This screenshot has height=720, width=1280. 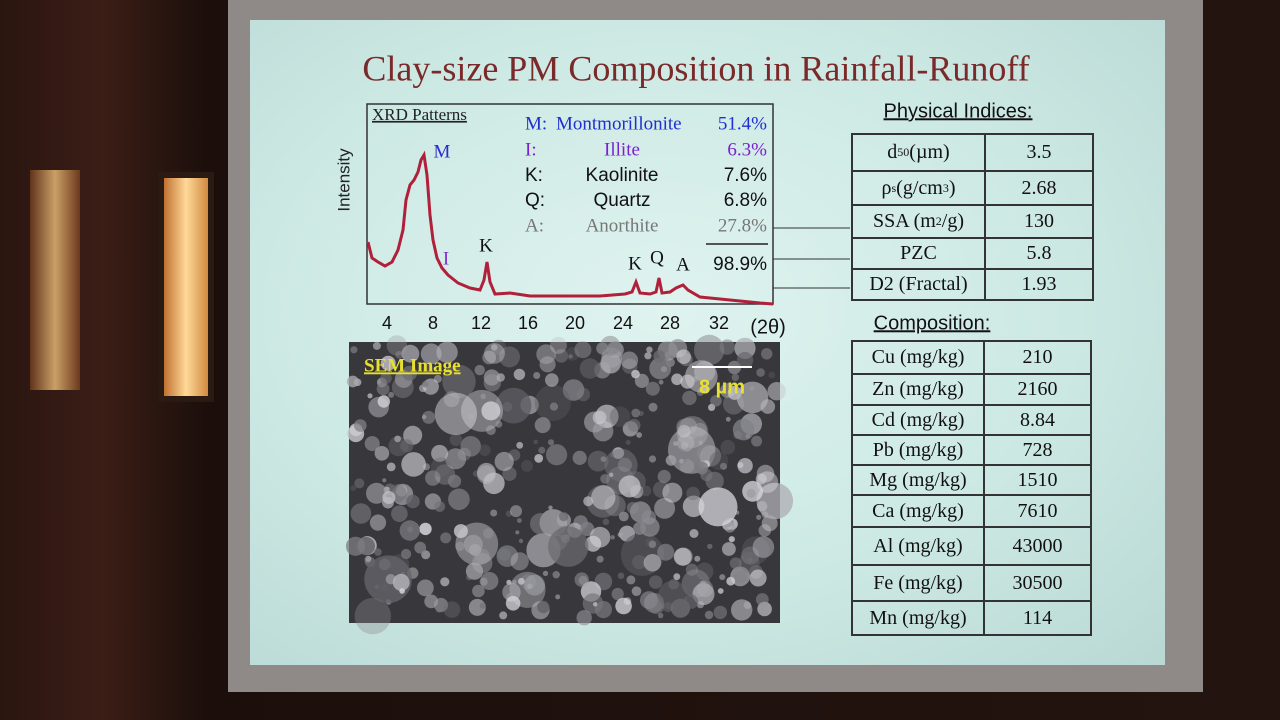 What do you see at coordinates (938, 221) in the screenshot?
I see `label-part: 2` at bounding box center [938, 221].